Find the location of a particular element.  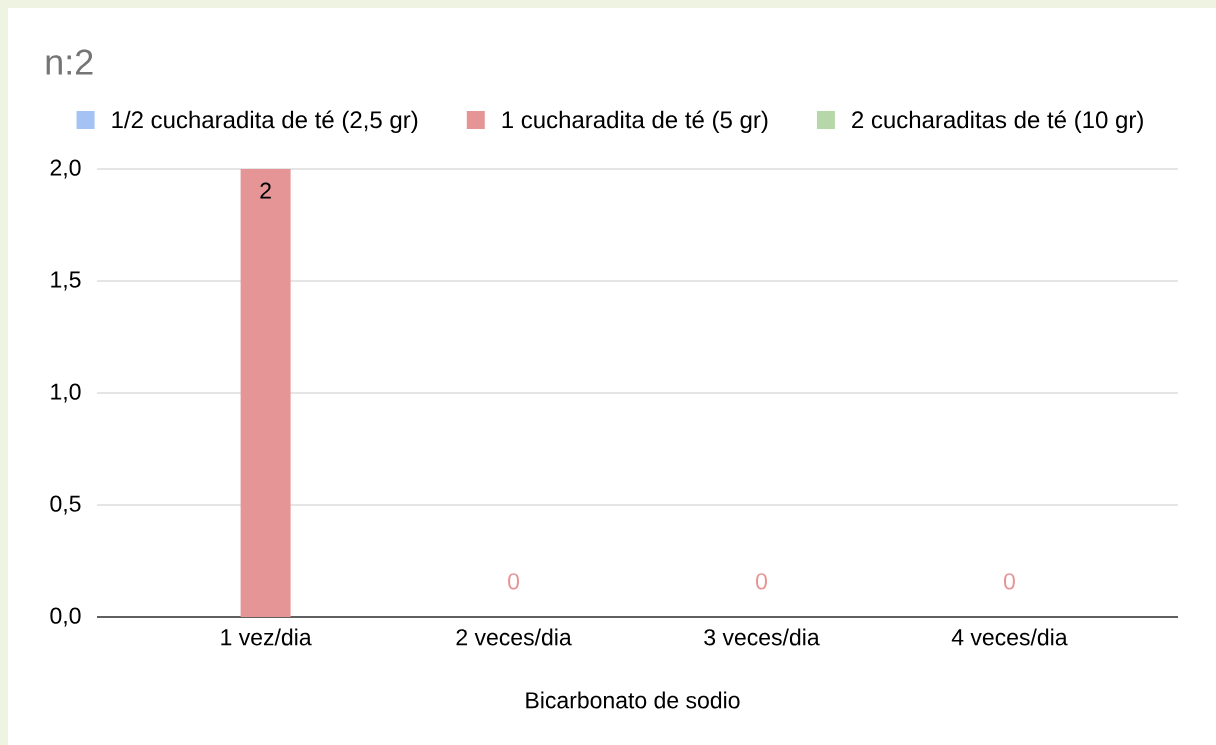

y-tick-label: 1,0 is located at coordinates (66, 393).